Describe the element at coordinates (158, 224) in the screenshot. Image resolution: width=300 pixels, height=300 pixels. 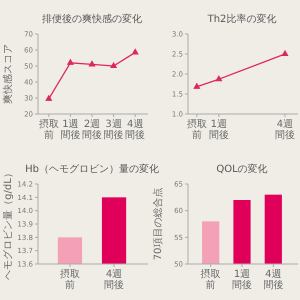
I see `y-axis-title: 70項目の総合点` at that location.